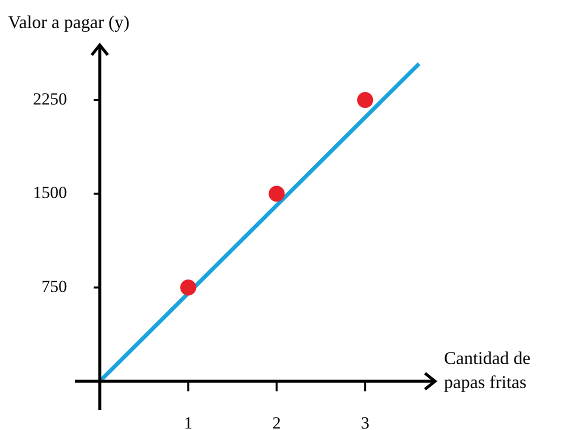 Image resolution: width=571 pixels, height=430 pixels. I want to click on y-tick-label: 1500, so click(50, 192).